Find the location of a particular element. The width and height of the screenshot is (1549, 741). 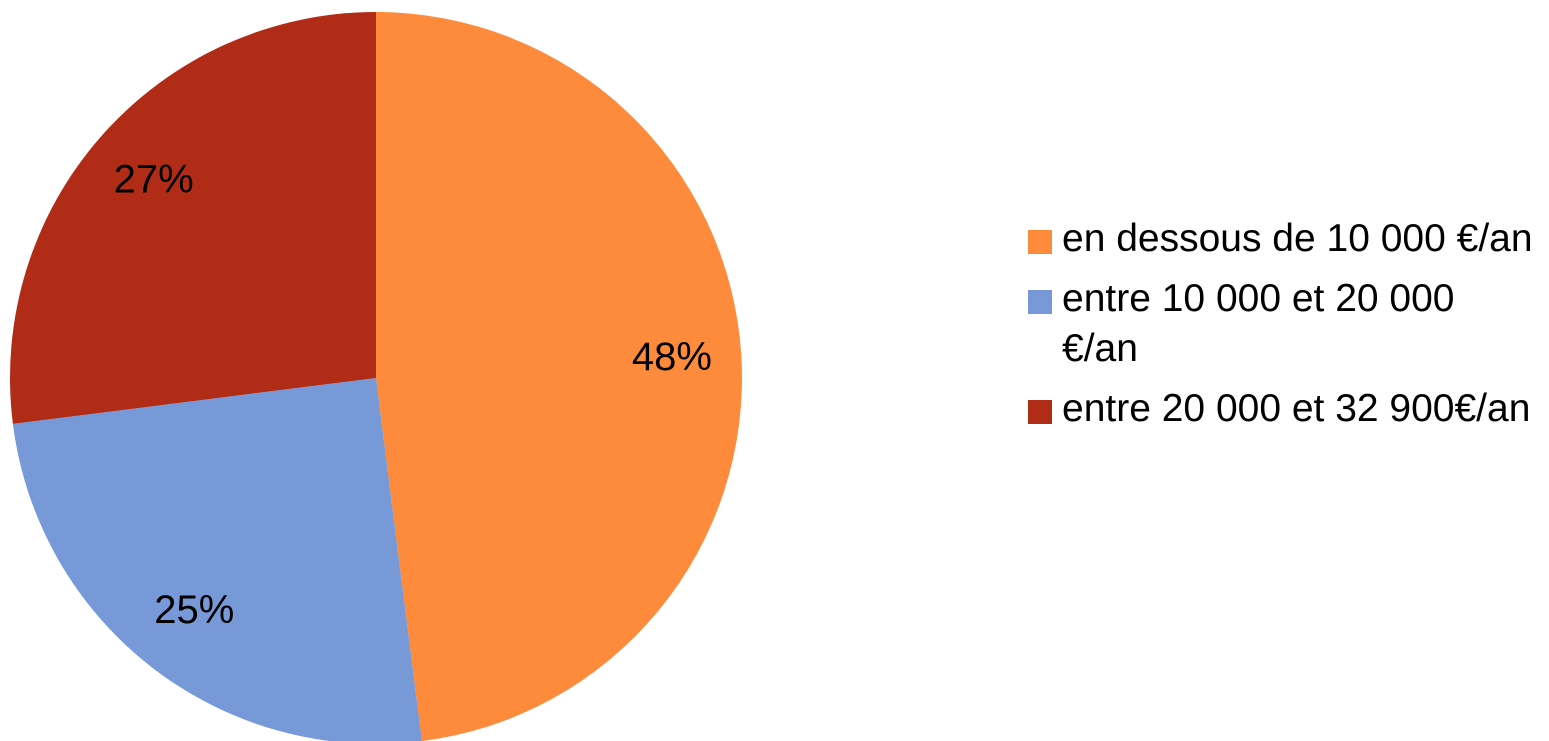

data-label: 27% is located at coordinates (154, 180).